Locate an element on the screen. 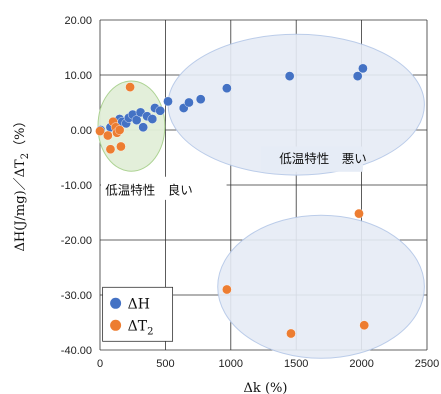 This screenshot has width=441, height=394. x-tick-label: 1000 is located at coordinates (231, 364).